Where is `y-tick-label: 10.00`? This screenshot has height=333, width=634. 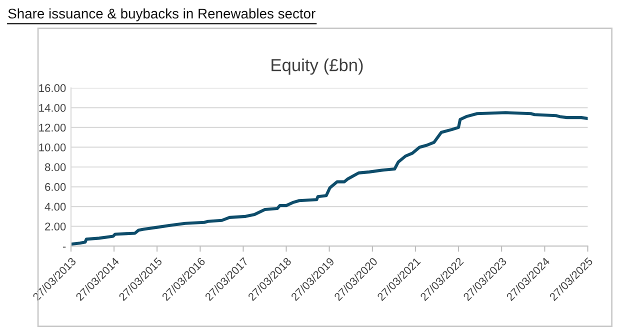 y-tick-label: 10.00 is located at coordinates (52, 147).